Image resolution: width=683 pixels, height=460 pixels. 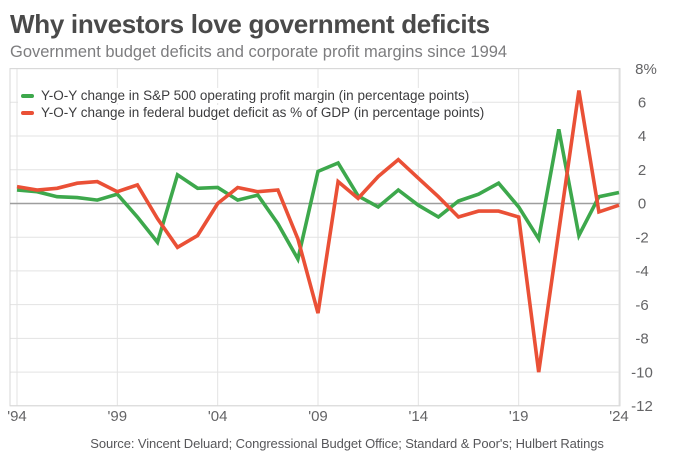 What do you see at coordinates (642, 372) in the screenshot?
I see `y-tick-label: -10` at bounding box center [642, 372].